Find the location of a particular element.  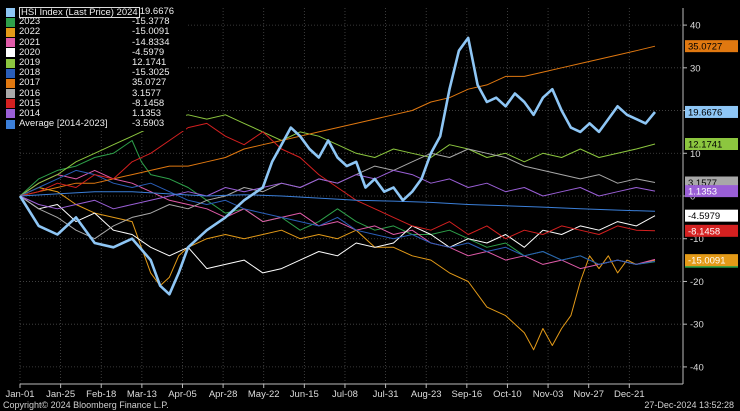

legend-item: 2021 -14.8334 is located at coordinates (95, 42).